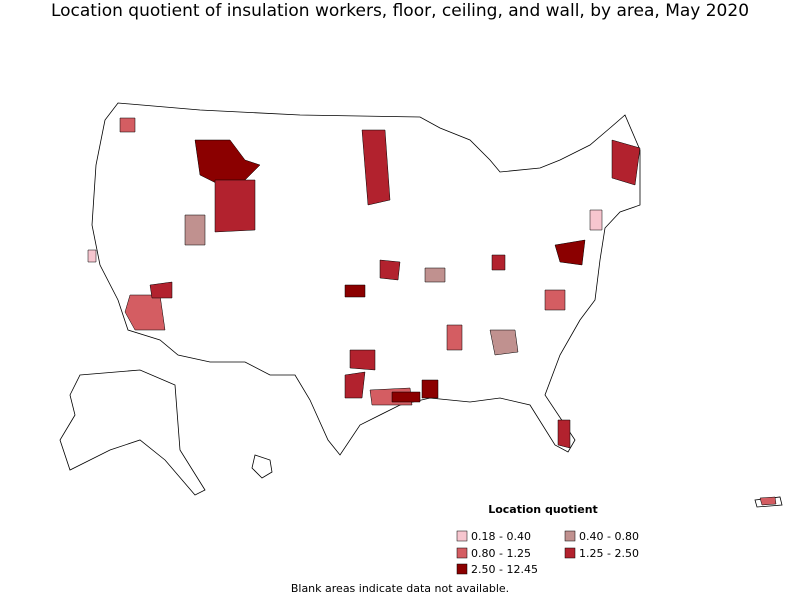 This screenshot has height=600, width=800. Describe the element at coordinates (543, 509) in the screenshot. I see `legend-title: Location quotient` at that location.